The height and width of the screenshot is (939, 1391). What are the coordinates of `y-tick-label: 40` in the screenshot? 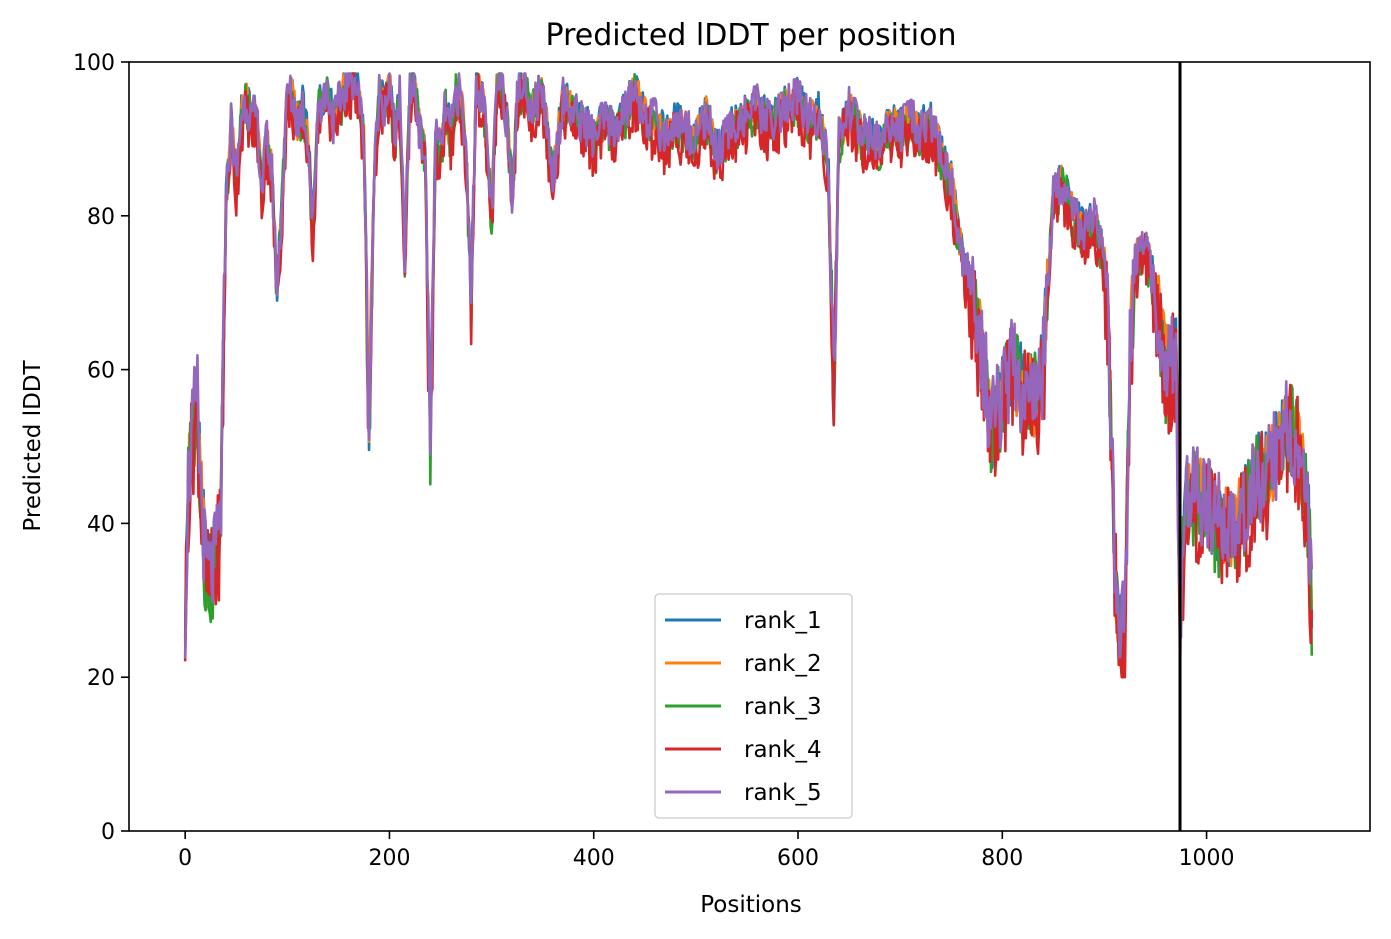 It's located at (101, 524).